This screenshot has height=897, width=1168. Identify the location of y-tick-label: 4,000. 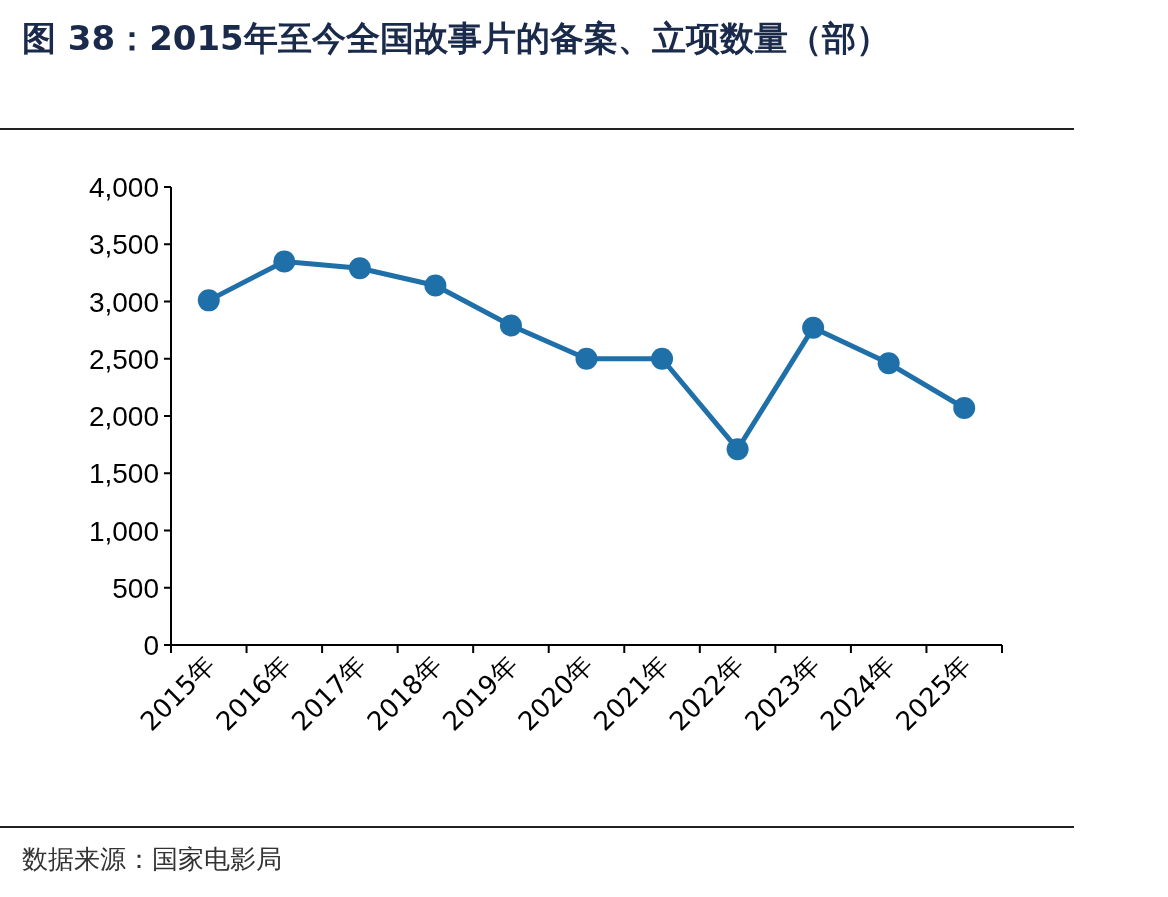
(123, 187).